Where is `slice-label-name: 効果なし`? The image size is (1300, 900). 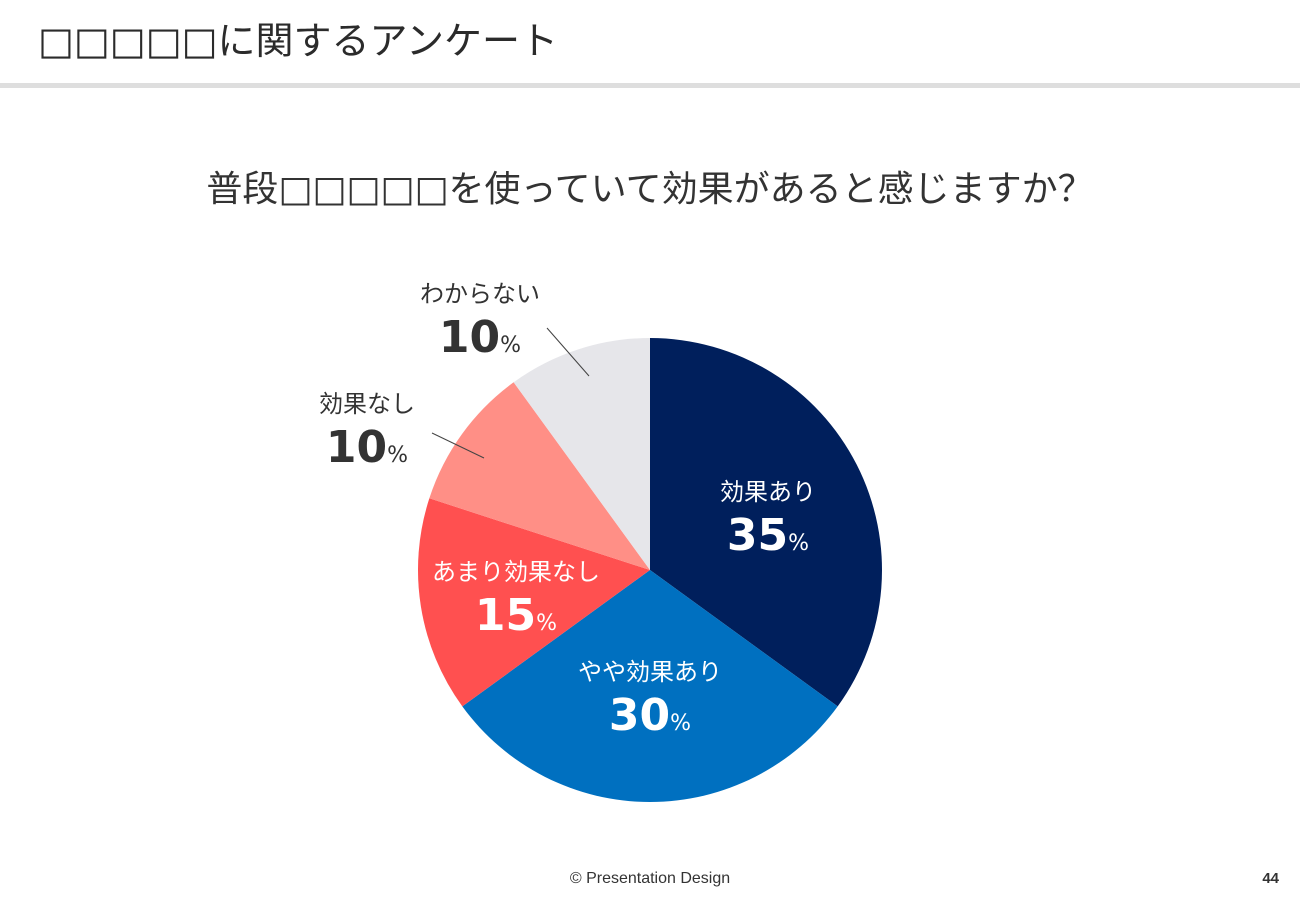 slice-label-name: 効果なし is located at coordinates (367, 404).